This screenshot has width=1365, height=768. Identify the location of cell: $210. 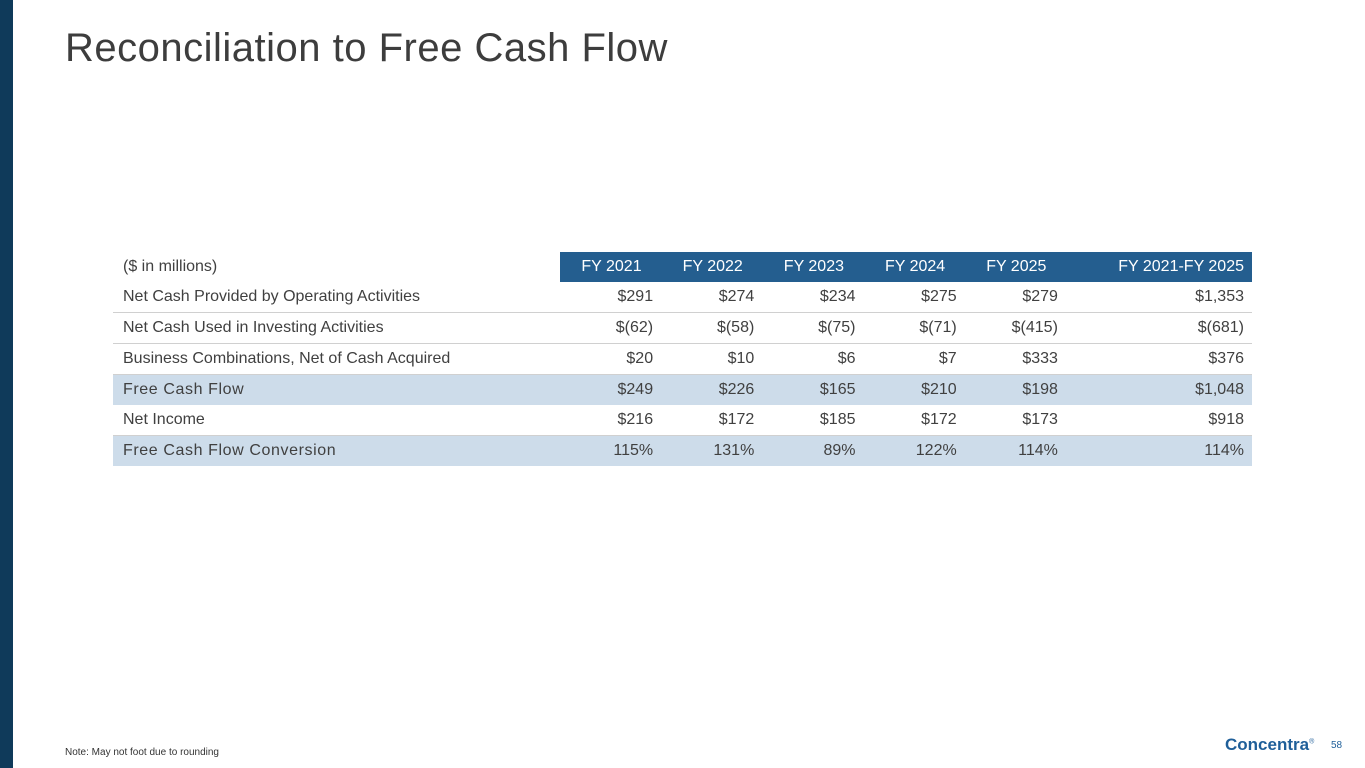
(914, 389).